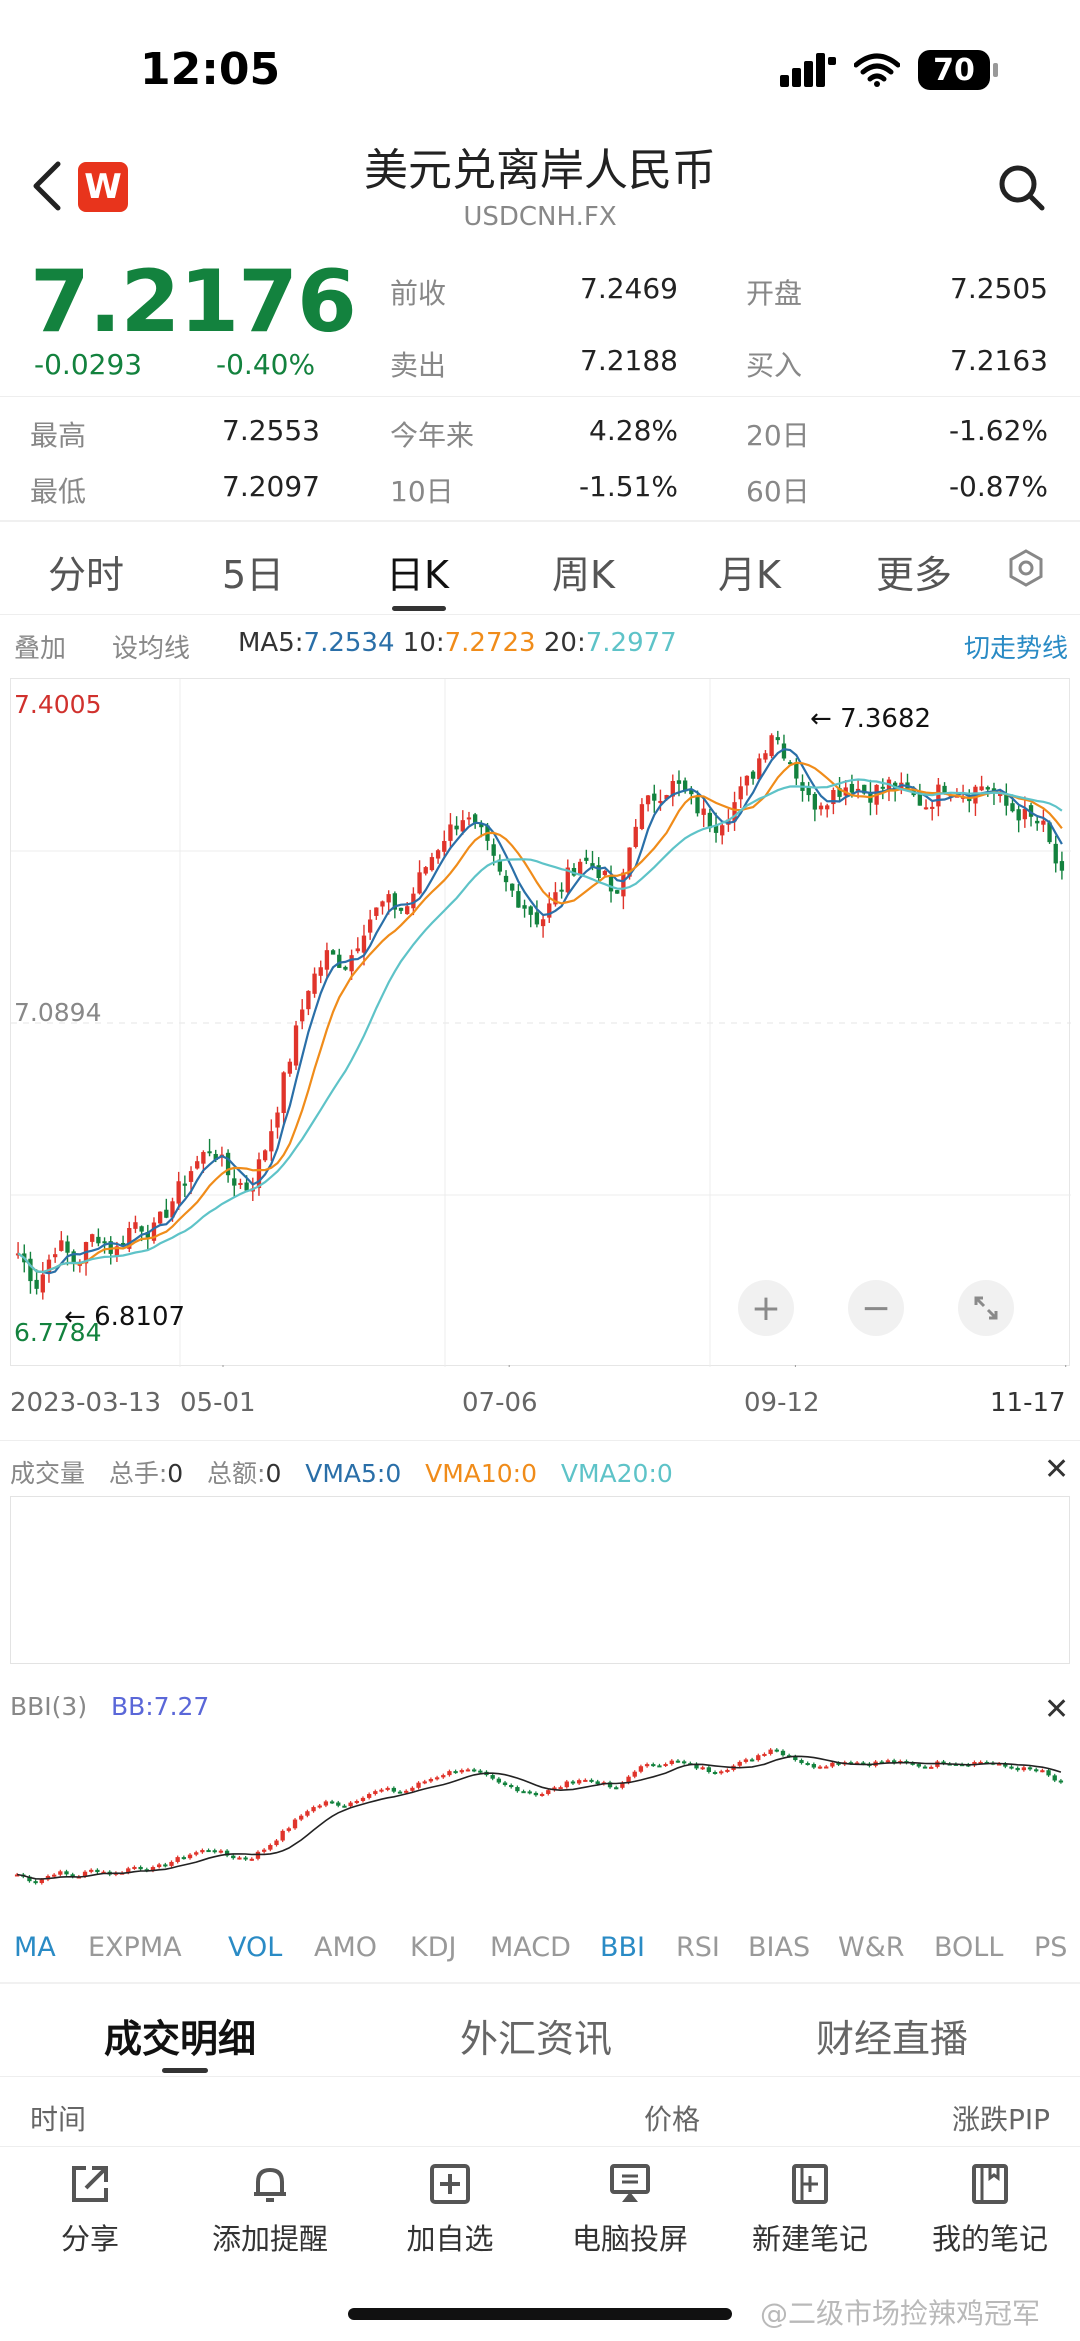 This screenshot has height=2341, width=1080. Describe the element at coordinates (530, 1947) in the screenshot. I see `ind-tab-macd: MACD` at that location.